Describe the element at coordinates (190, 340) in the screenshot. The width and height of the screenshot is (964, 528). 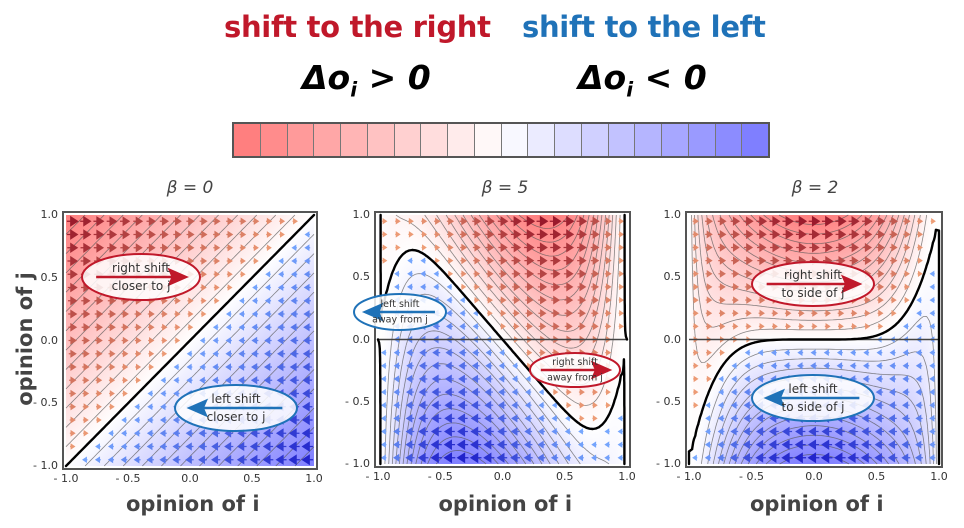
I see `nullcline` at that location.